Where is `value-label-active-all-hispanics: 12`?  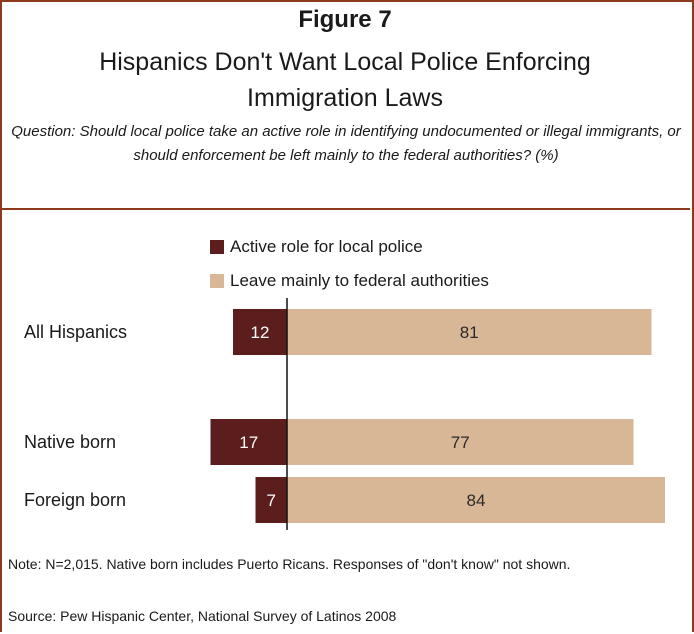
value-label-active-all-hispanics: 12 is located at coordinates (260, 332).